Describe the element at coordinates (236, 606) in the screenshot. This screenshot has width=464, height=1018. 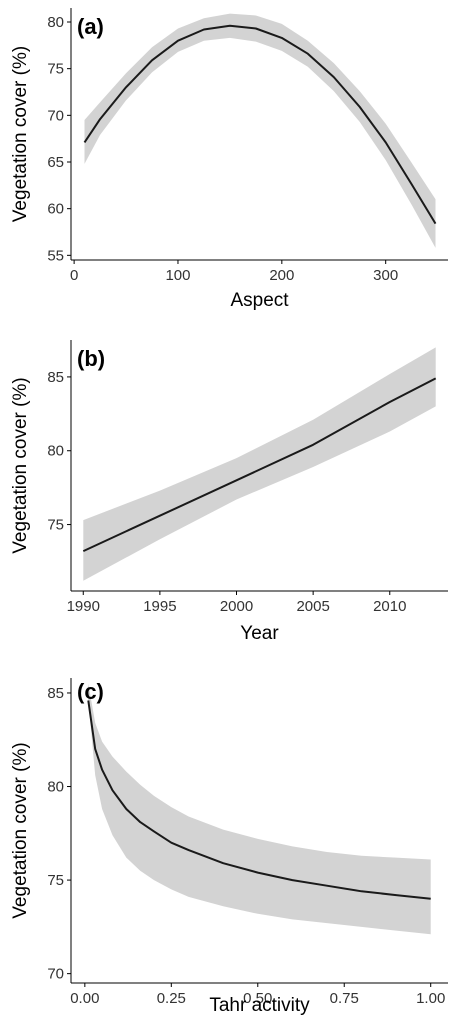
I see `x-tick-label: 2000` at that location.